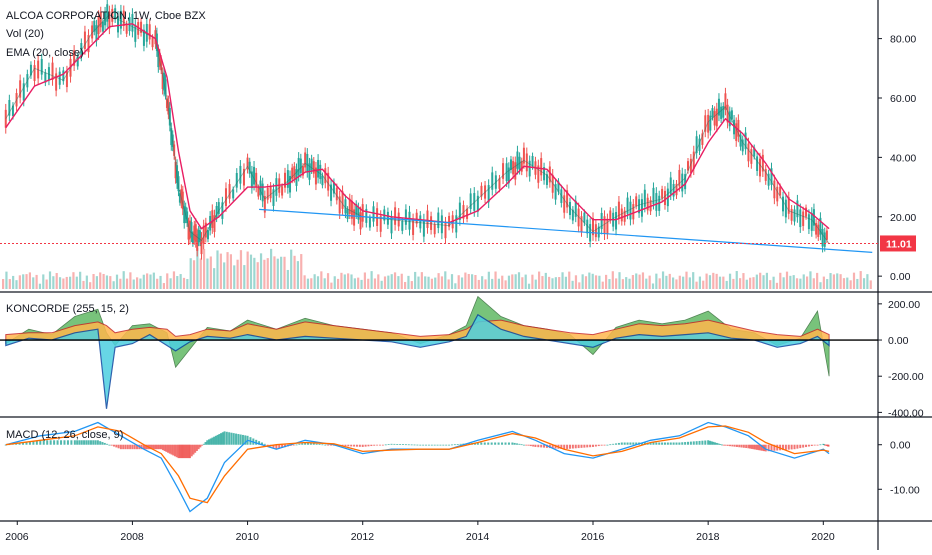 This screenshot has height=555, width=932. Describe the element at coordinates (566, 230) in the screenshot. I see `trendline` at that location.